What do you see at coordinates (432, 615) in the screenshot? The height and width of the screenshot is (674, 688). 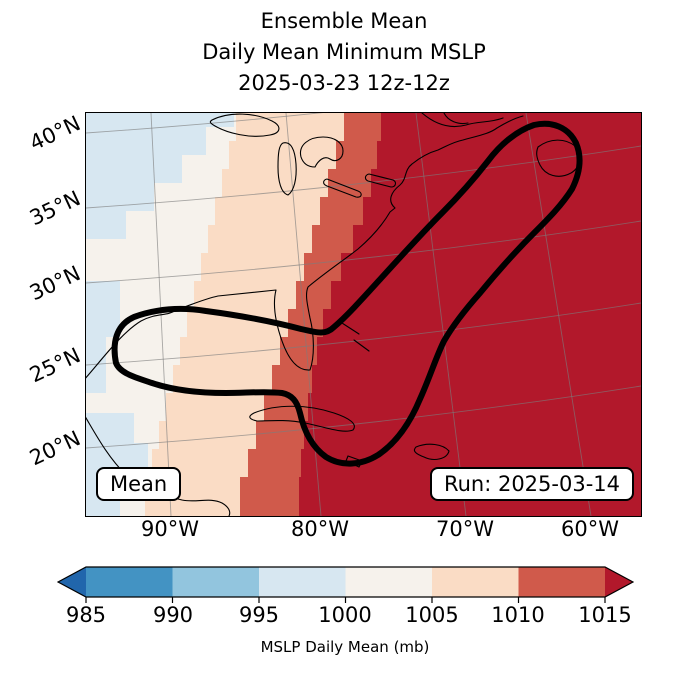 I see `cb-tick-1005: 1005` at bounding box center [432, 615].